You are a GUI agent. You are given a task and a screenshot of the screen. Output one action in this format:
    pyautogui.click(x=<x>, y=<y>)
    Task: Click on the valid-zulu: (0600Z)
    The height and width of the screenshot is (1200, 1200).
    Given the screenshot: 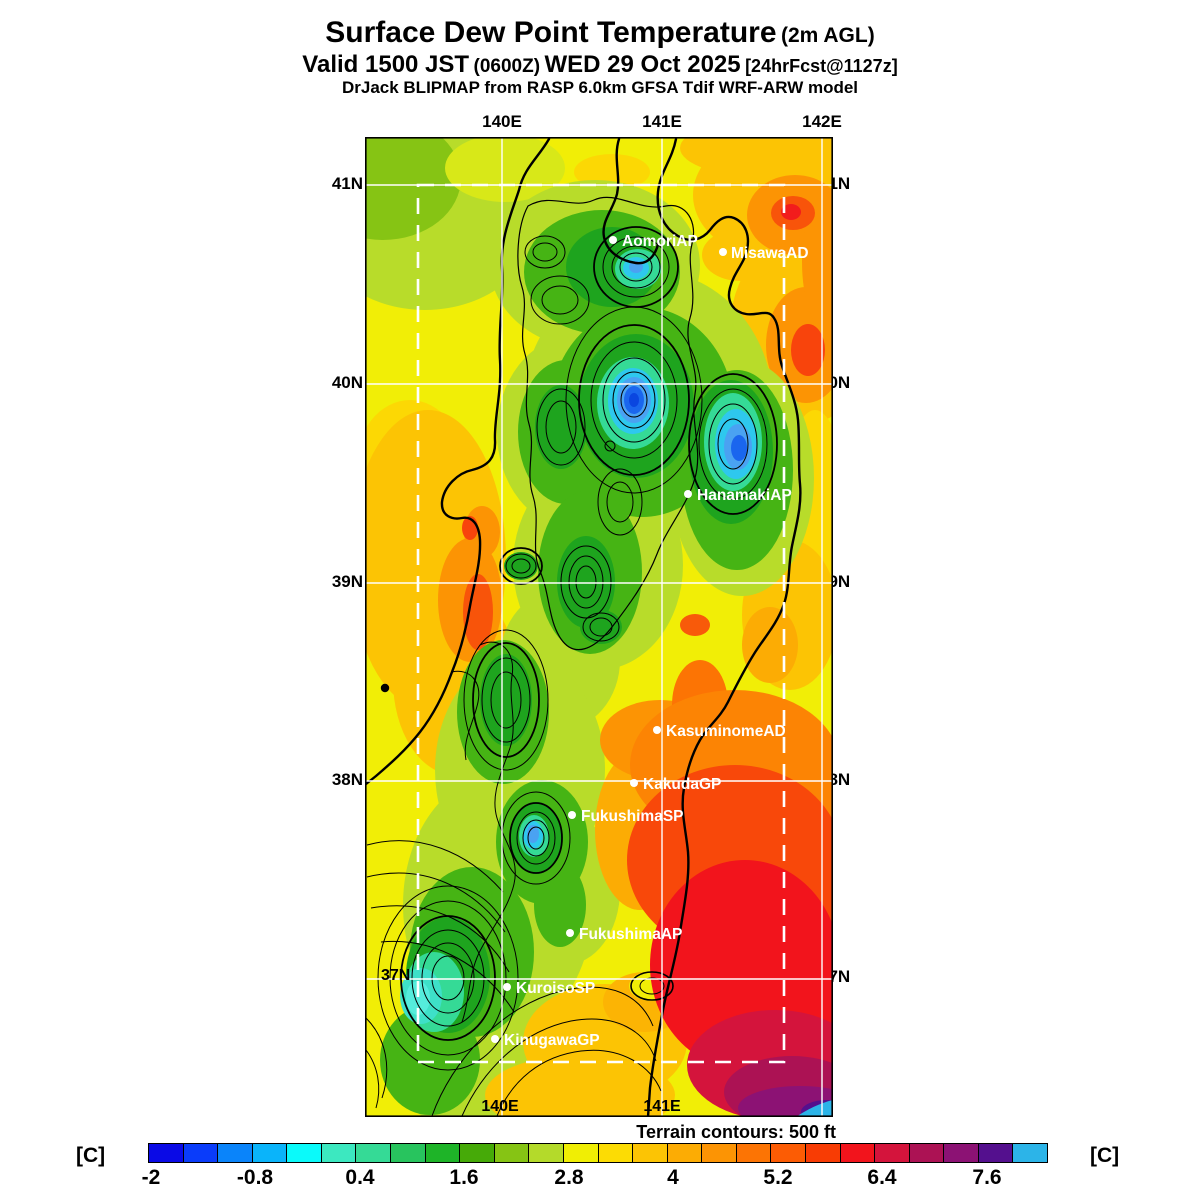 What is the action you would take?
    pyautogui.click(x=507, y=66)
    